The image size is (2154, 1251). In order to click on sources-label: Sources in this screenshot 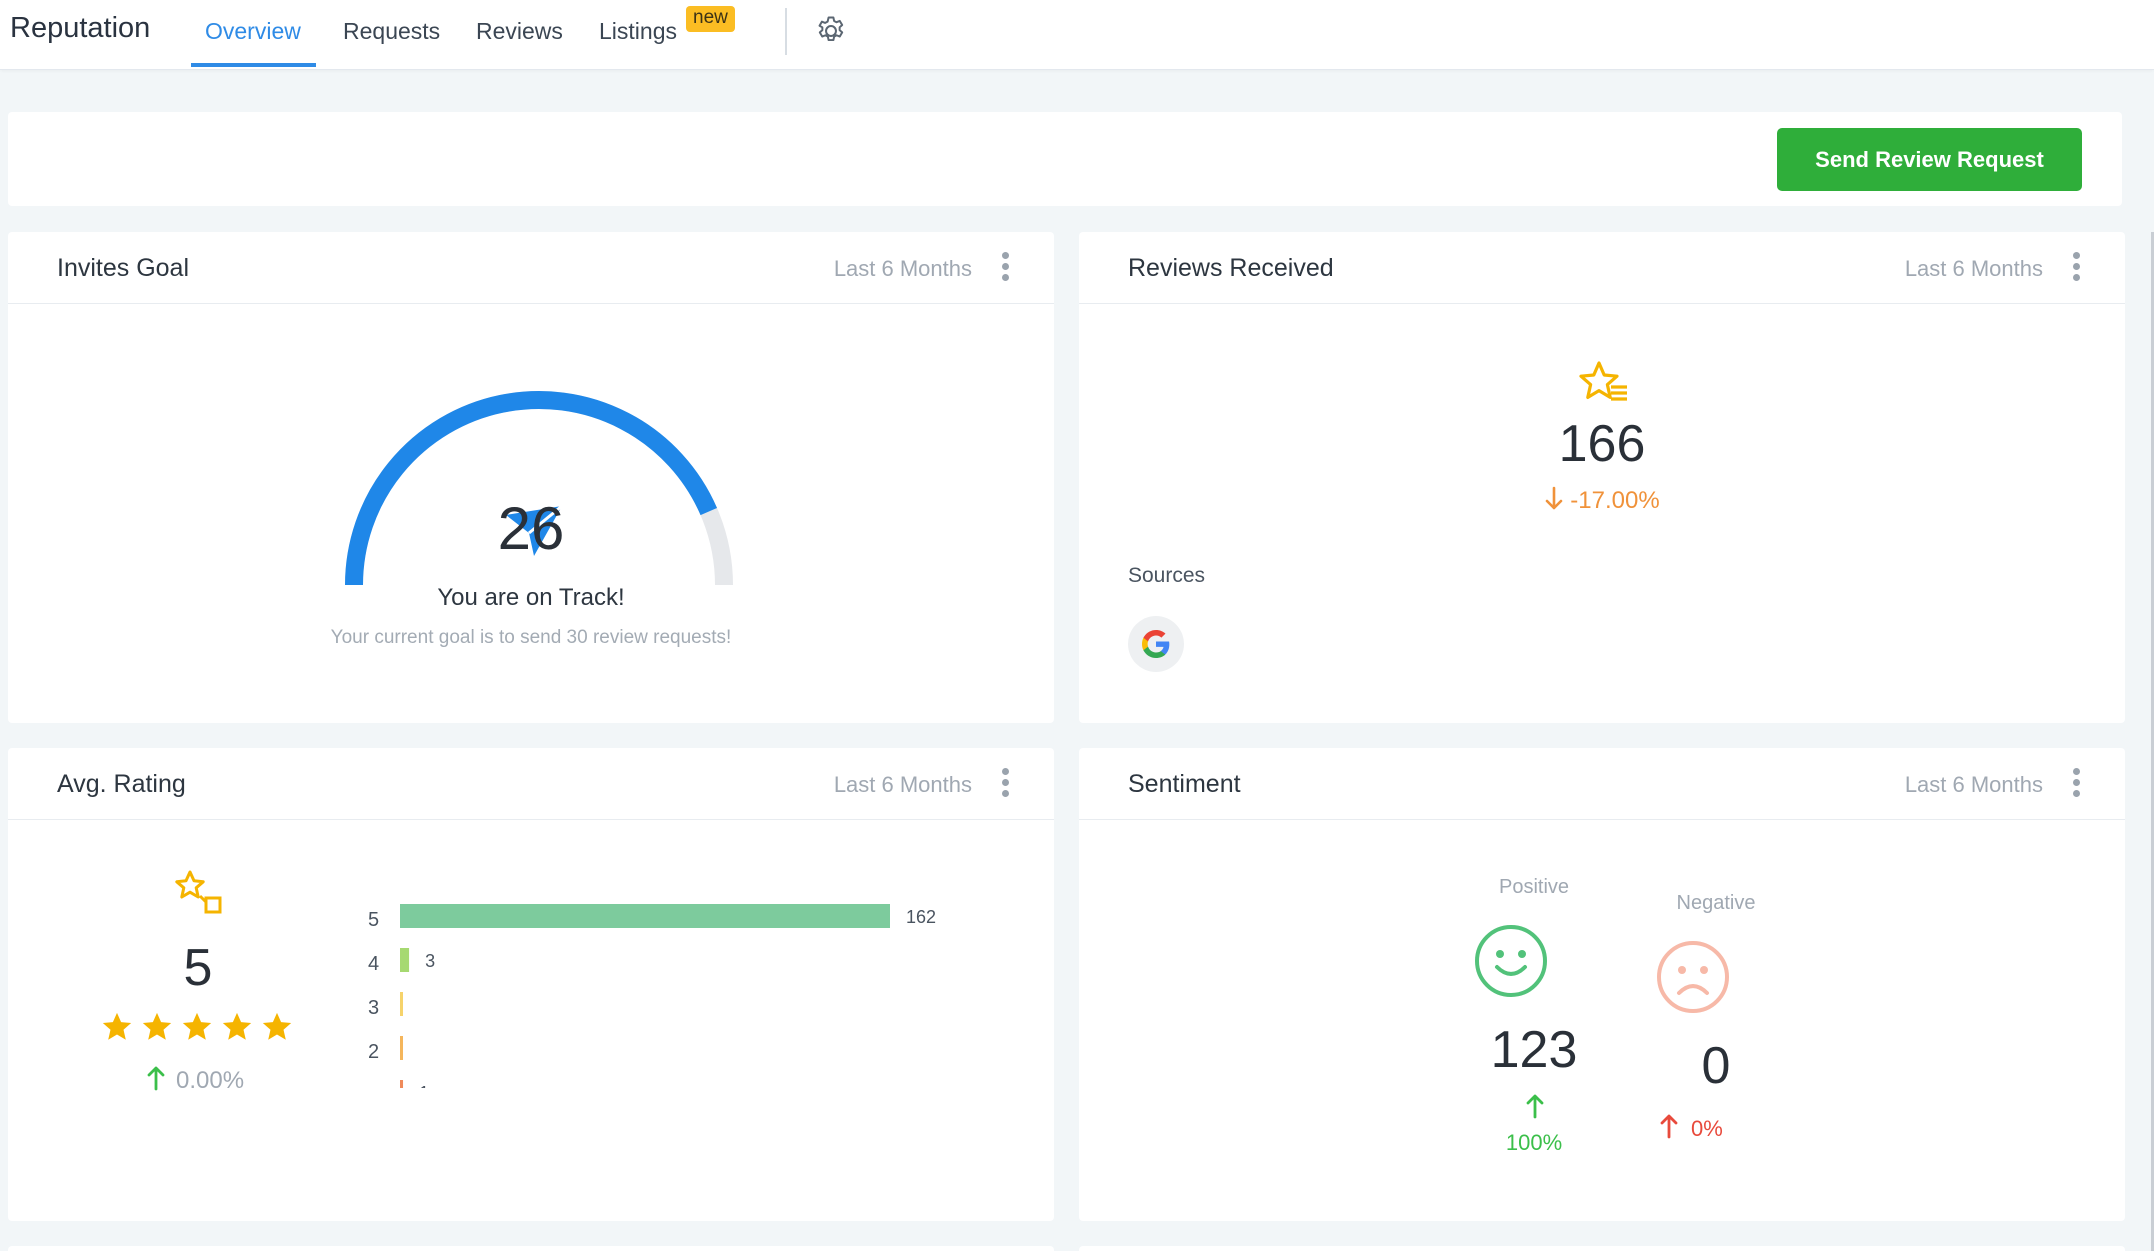, I will do `click(1167, 575)`.